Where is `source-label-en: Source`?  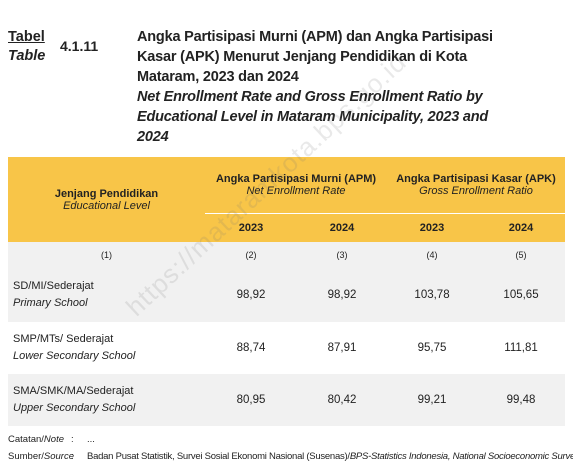
source-label-en: Source is located at coordinates (59, 456).